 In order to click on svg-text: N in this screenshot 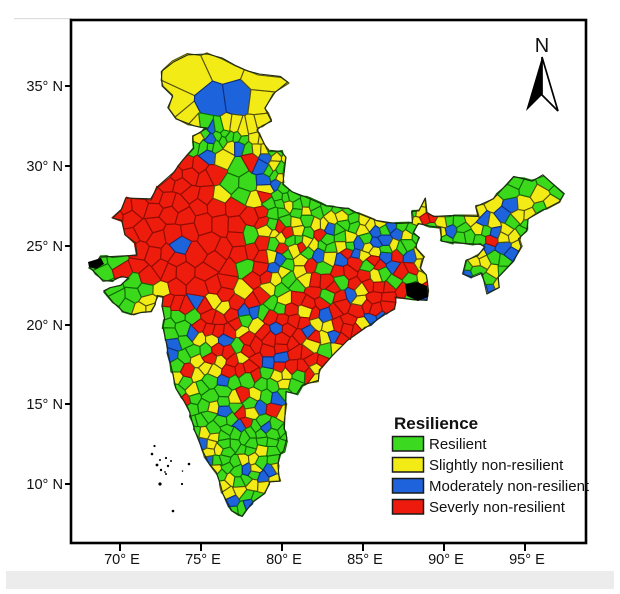, I will do `click(542, 46)`.